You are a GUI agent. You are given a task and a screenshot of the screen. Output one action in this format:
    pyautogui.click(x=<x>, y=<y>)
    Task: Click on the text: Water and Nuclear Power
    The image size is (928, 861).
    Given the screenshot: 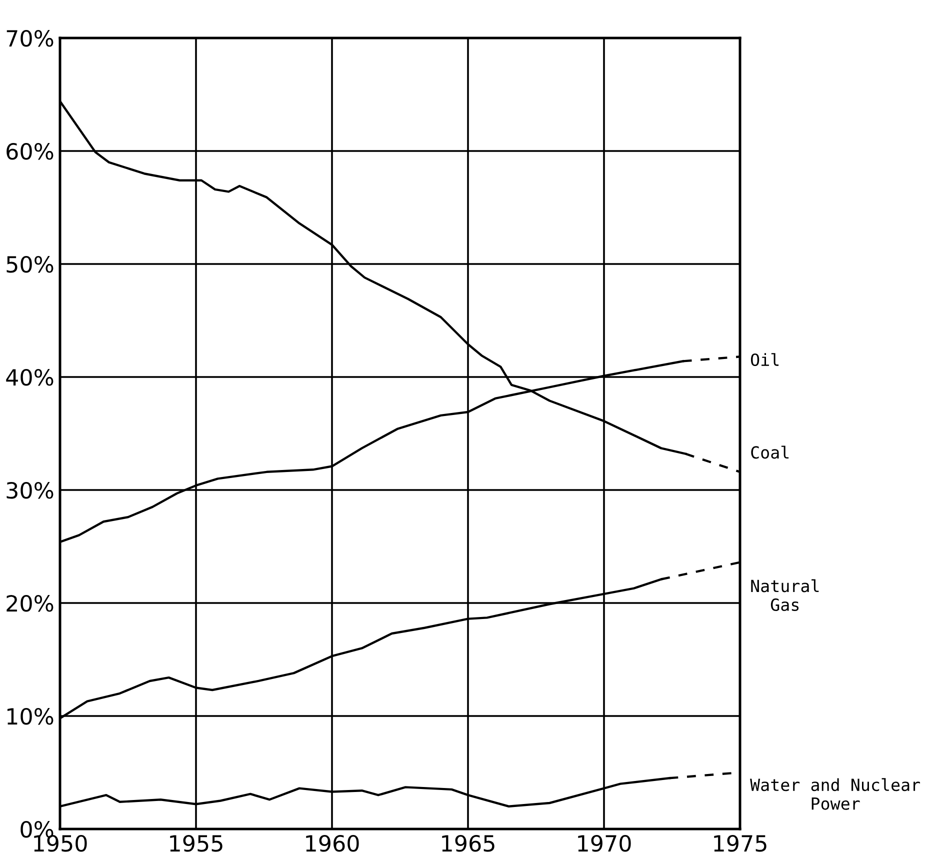 What is the action you would take?
    pyautogui.click(x=835, y=794)
    